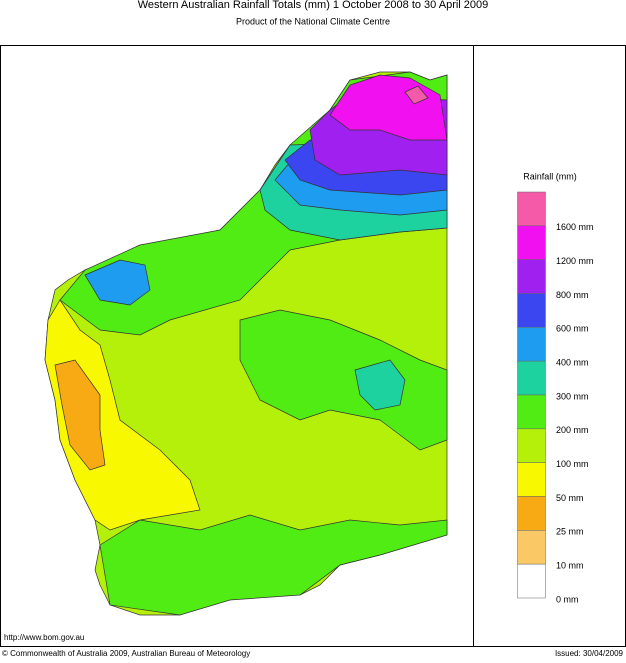 The height and width of the screenshot is (663, 626). I want to click on legend-label: 300 mm, so click(572, 396).